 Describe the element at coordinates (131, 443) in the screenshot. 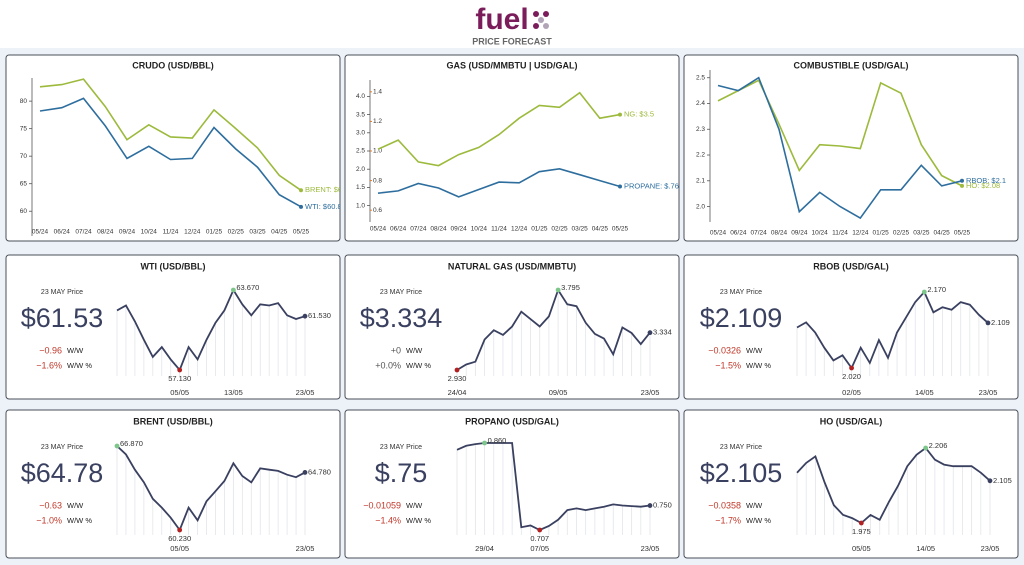

I see `point-label: 66.870` at that location.